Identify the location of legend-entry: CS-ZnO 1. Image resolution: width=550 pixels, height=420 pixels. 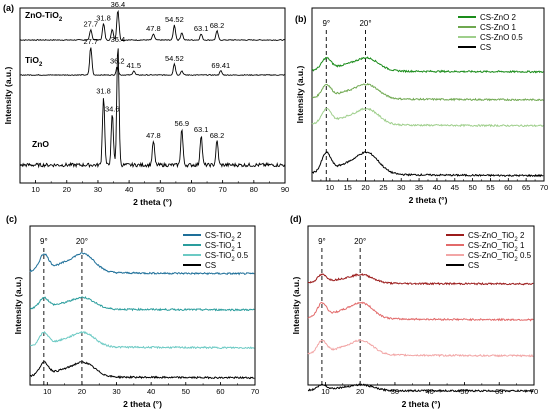
(498, 27).